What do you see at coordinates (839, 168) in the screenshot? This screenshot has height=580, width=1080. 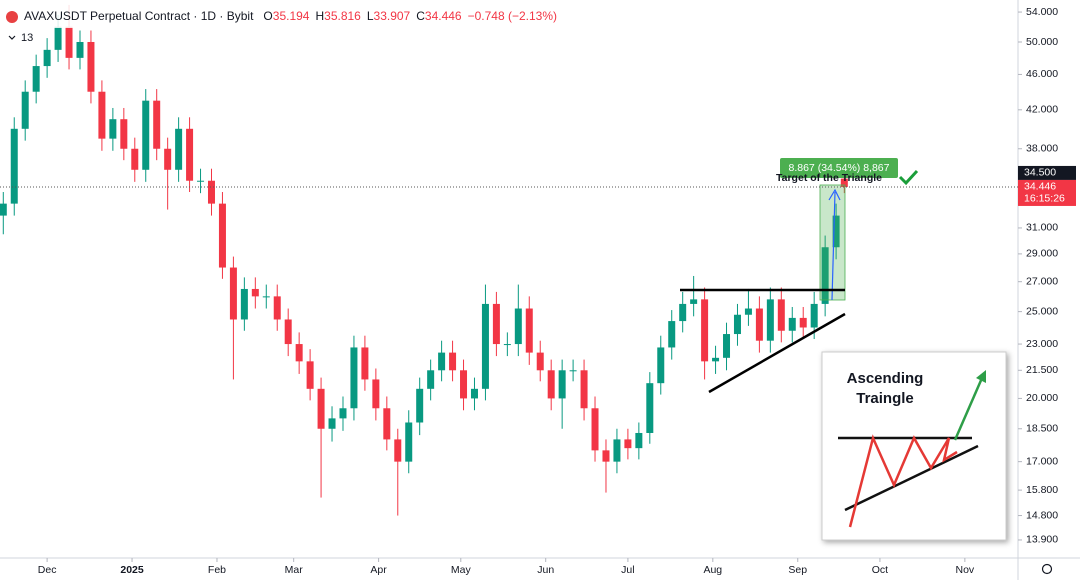 I see `measure-label: 8.867 (34.54%) 8,867` at bounding box center [839, 168].